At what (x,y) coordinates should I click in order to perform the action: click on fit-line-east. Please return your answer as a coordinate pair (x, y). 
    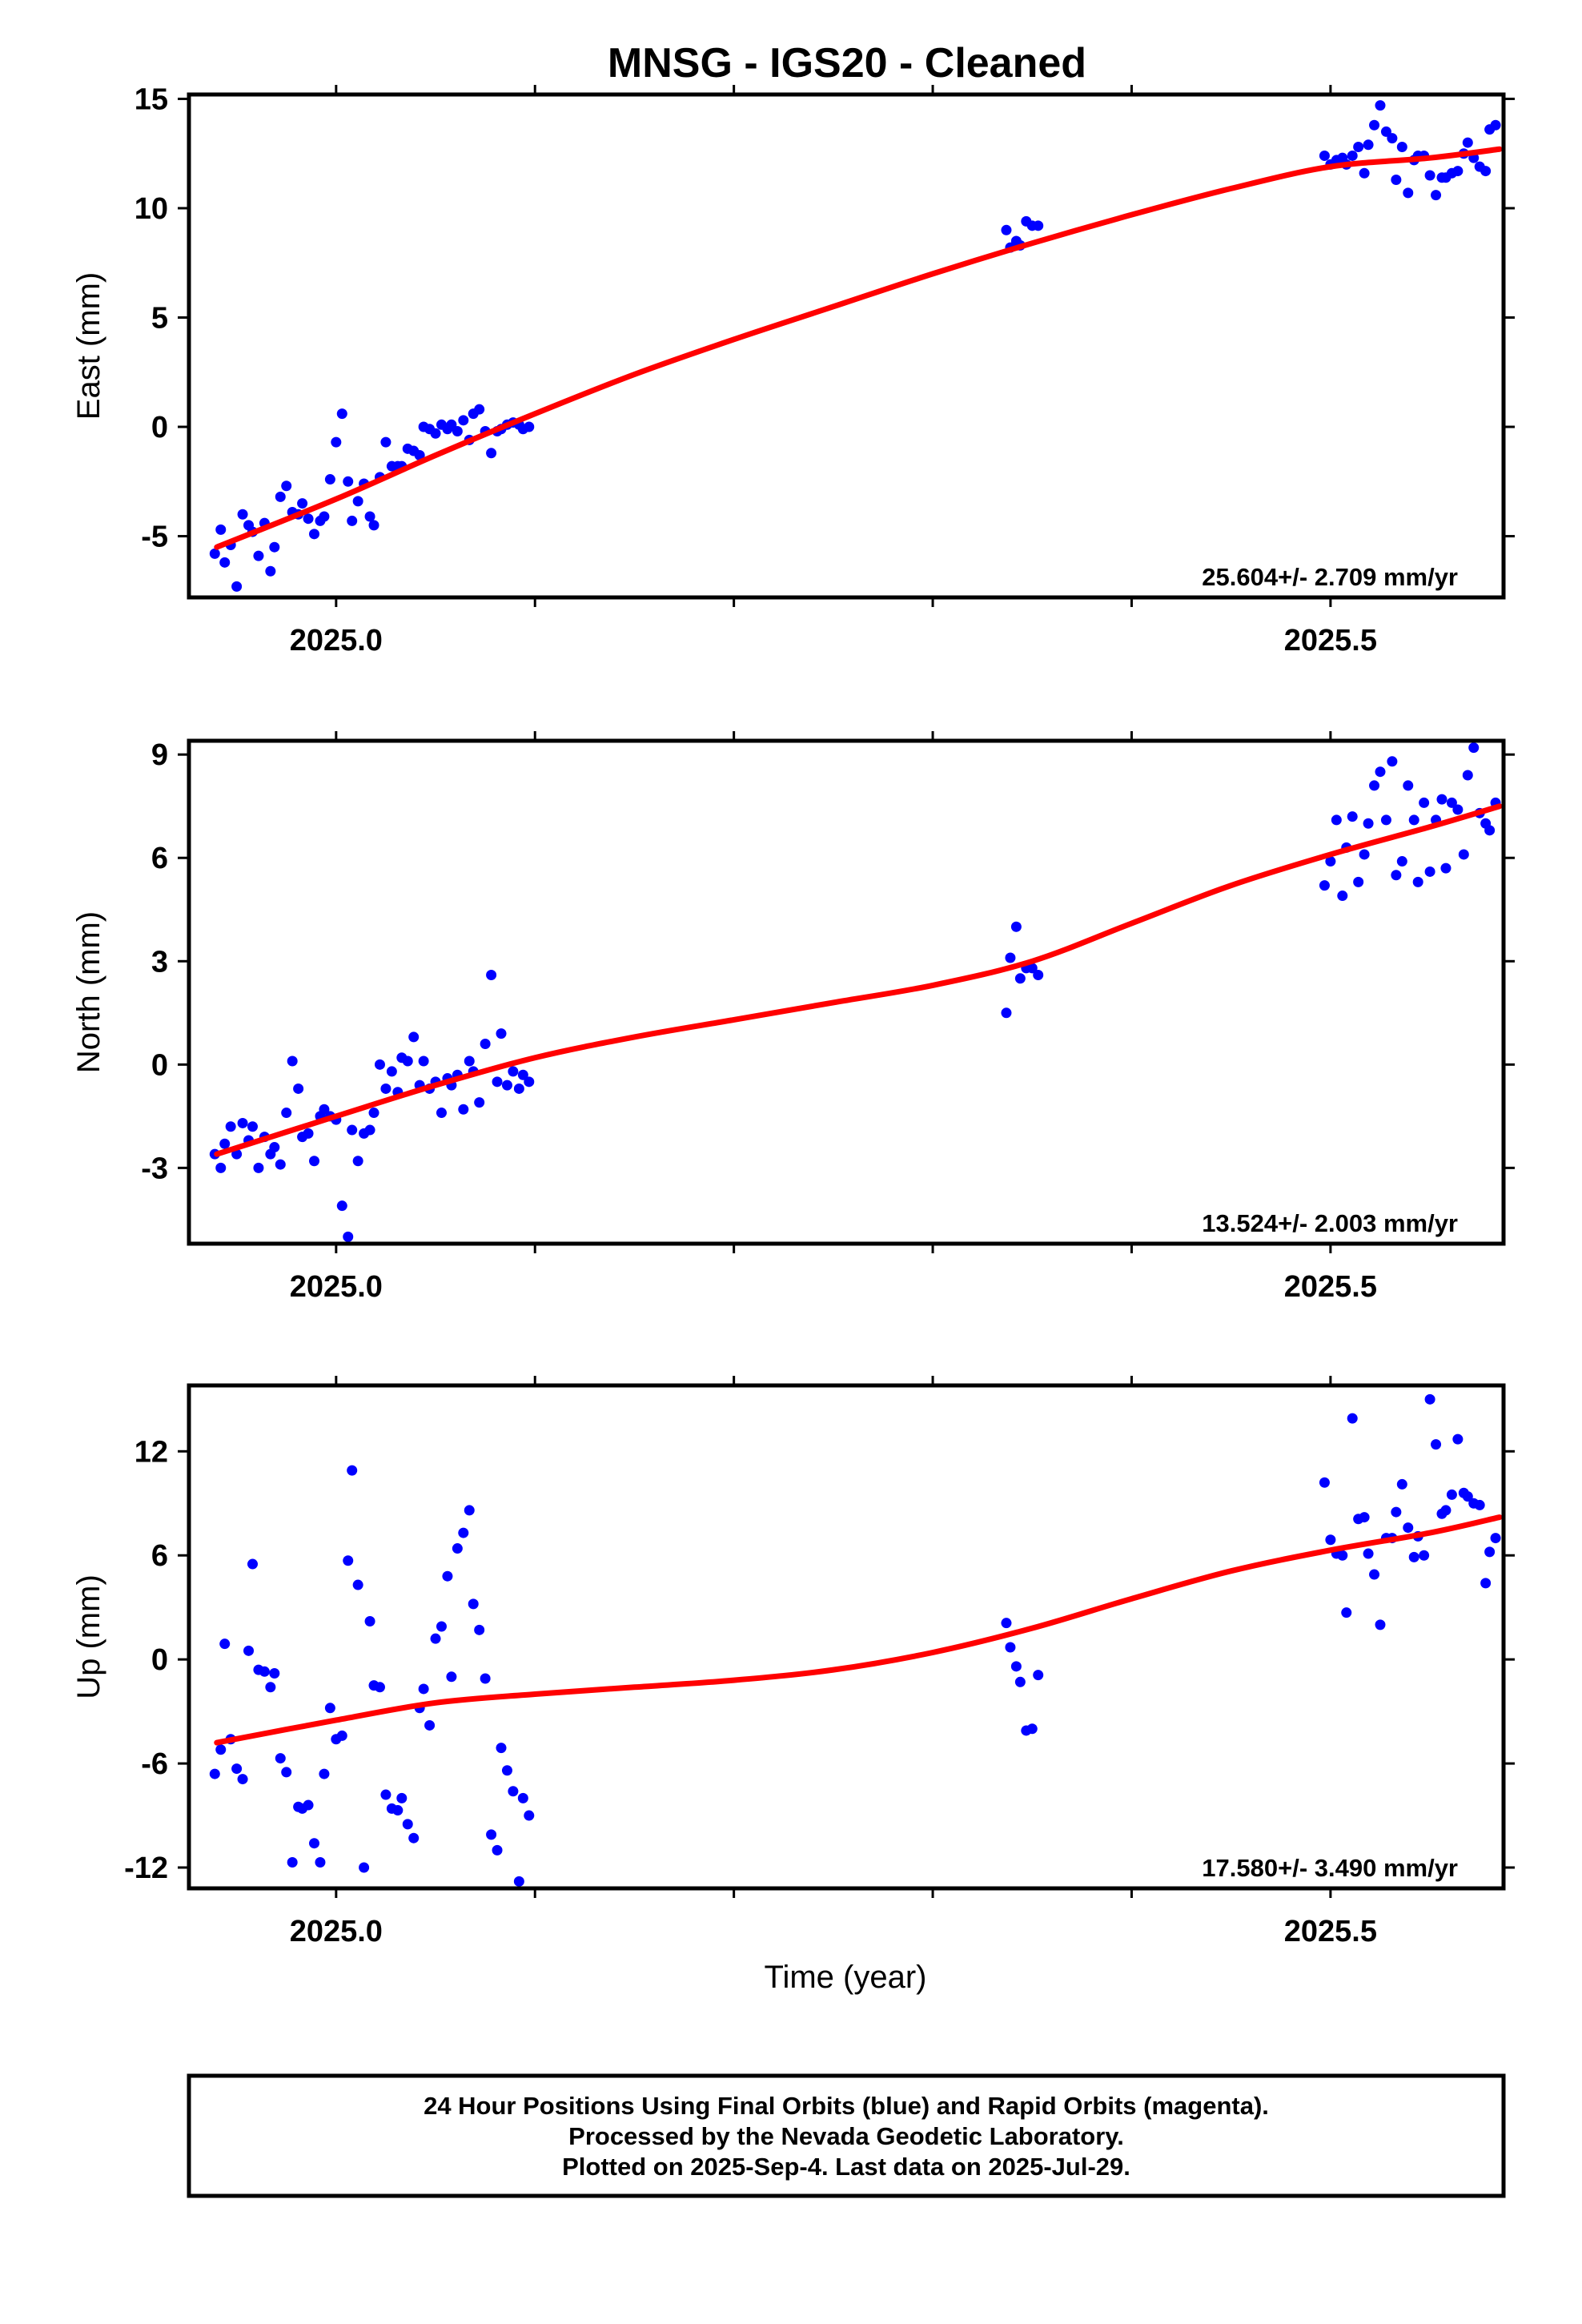
    Looking at the image, I should click on (858, 348).